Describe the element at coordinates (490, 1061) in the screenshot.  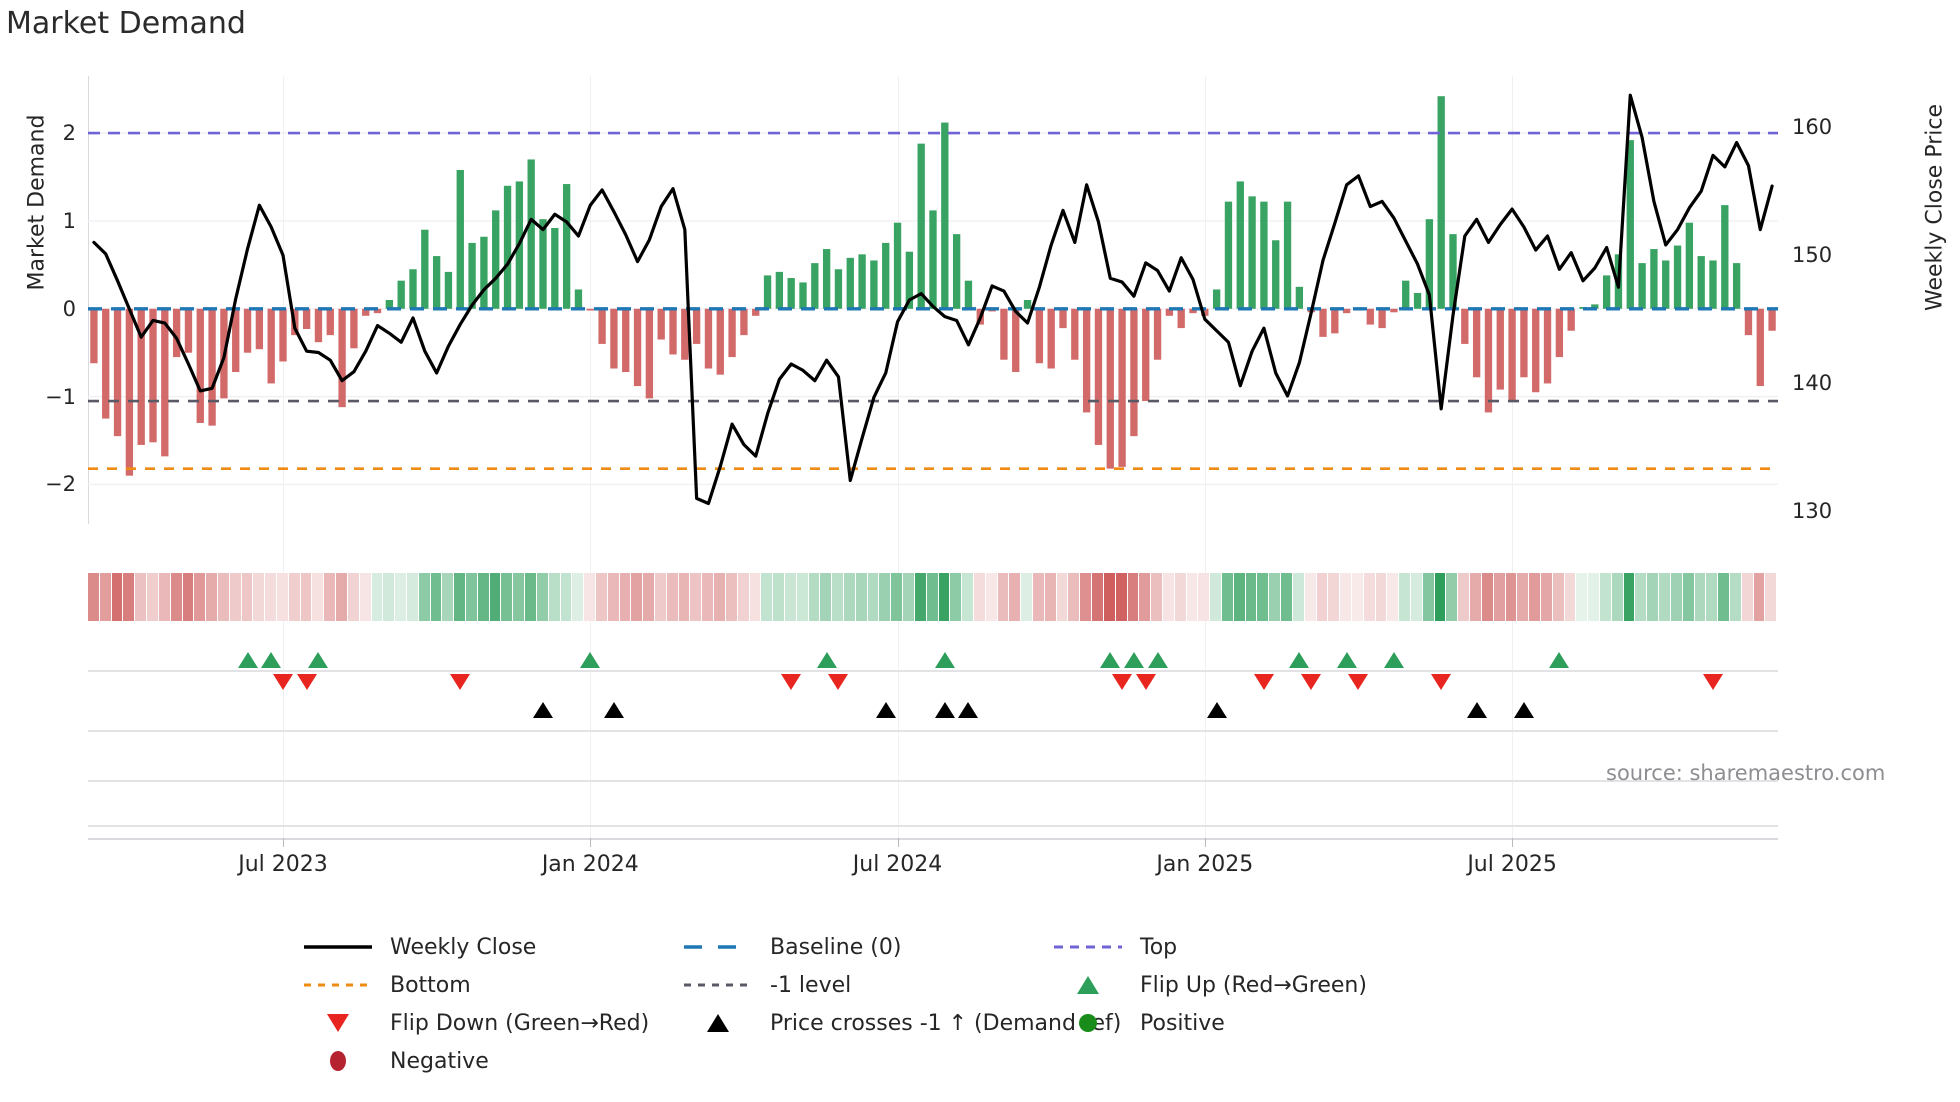
I see `legend-item-negative: Negative` at that location.